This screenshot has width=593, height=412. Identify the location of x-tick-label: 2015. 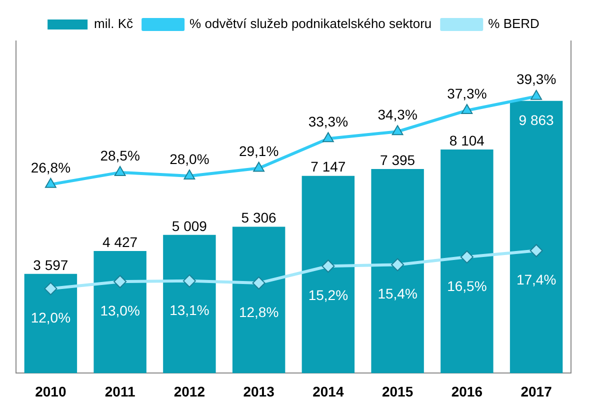
(398, 391).